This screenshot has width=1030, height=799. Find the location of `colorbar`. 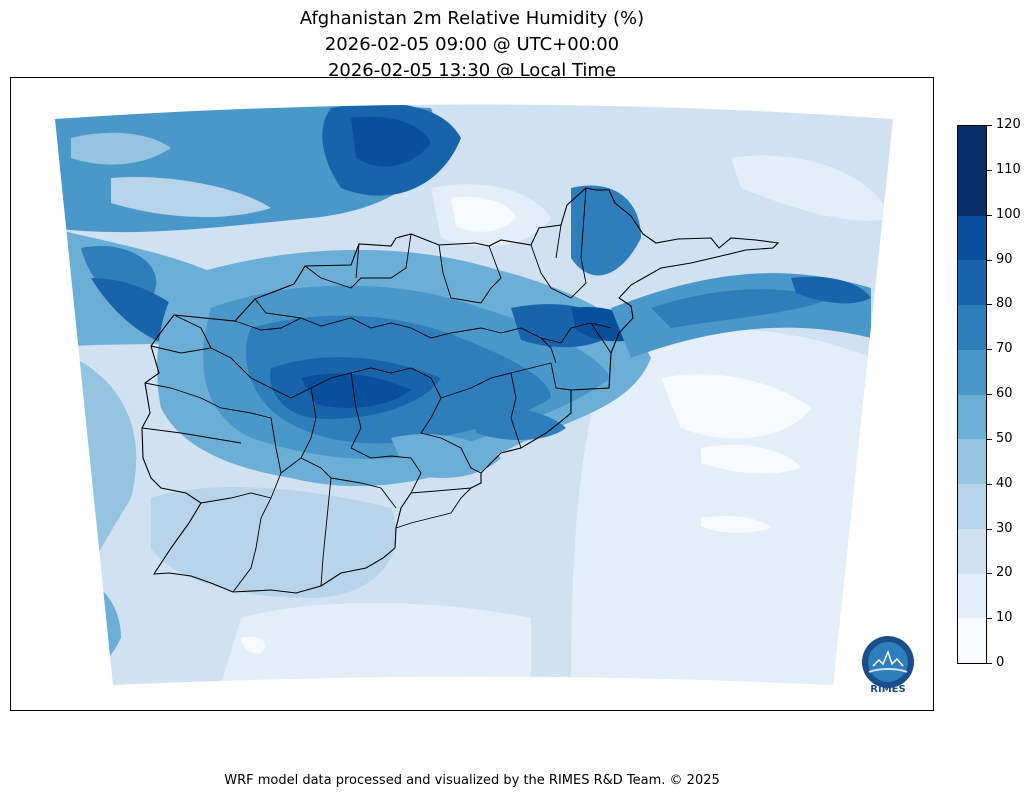

colorbar is located at coordinates (972, 394).